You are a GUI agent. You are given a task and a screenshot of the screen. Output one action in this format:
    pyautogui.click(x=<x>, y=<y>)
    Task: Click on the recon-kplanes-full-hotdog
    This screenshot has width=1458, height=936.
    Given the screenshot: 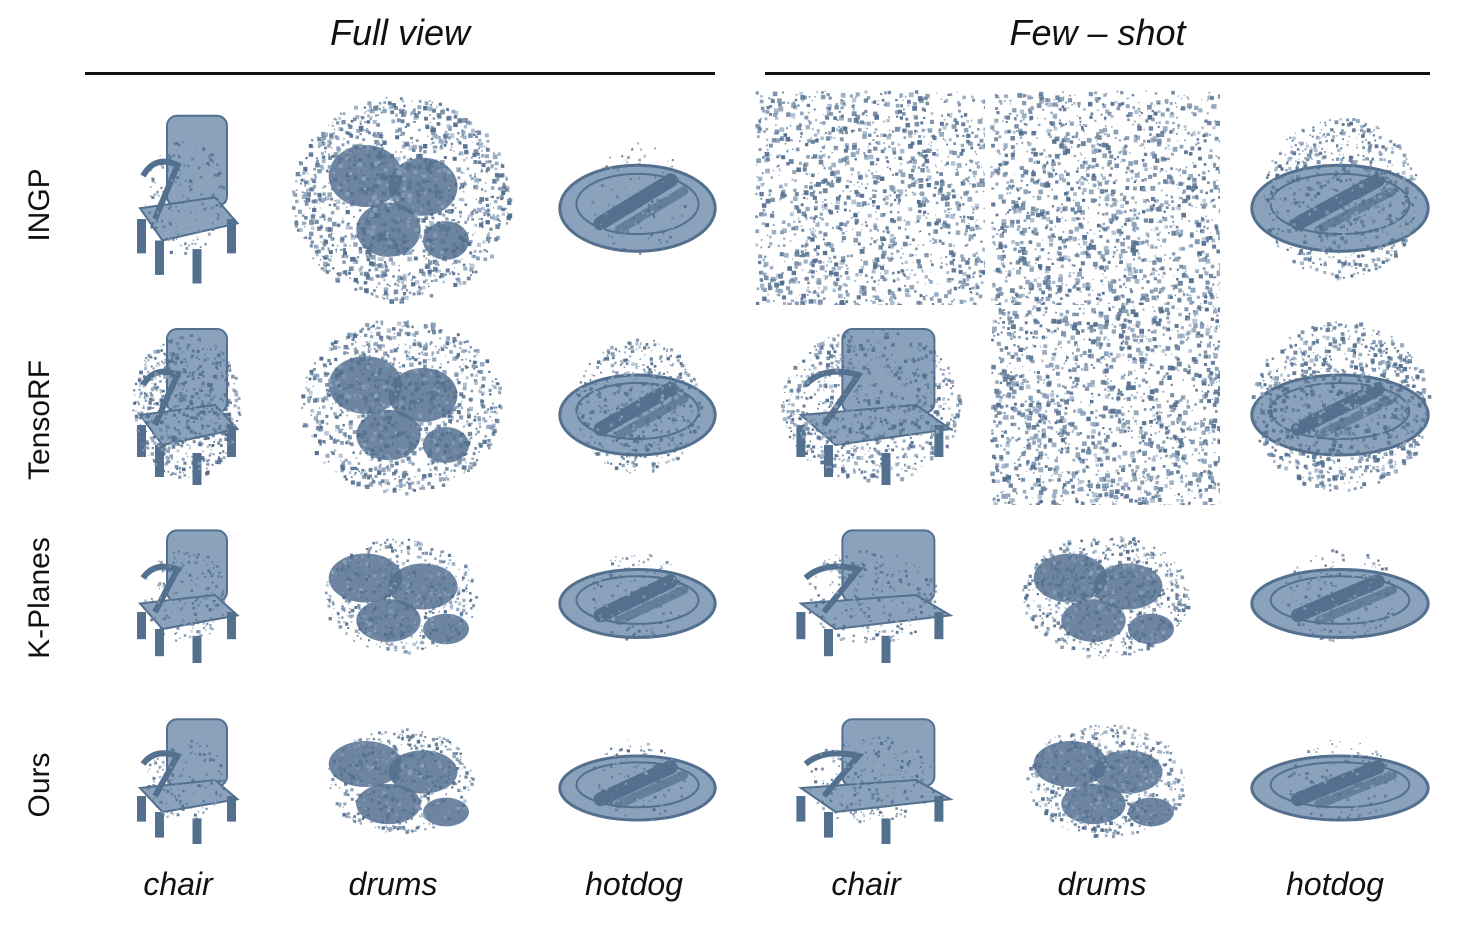 What is the action you would take?
    pyautogui.click(x=637, y=595)
    